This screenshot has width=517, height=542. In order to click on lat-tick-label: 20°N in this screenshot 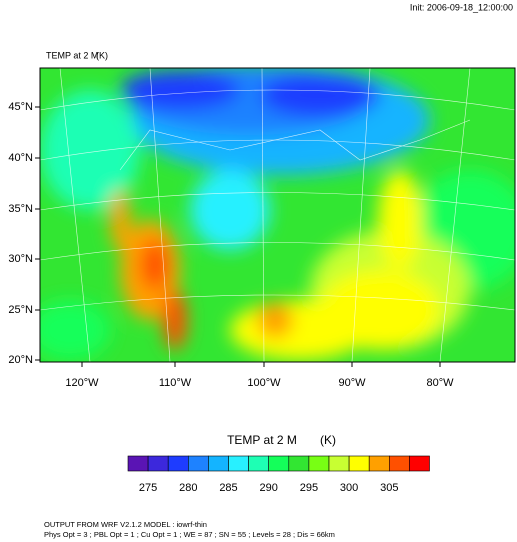, I will do `click(20, 360)`.